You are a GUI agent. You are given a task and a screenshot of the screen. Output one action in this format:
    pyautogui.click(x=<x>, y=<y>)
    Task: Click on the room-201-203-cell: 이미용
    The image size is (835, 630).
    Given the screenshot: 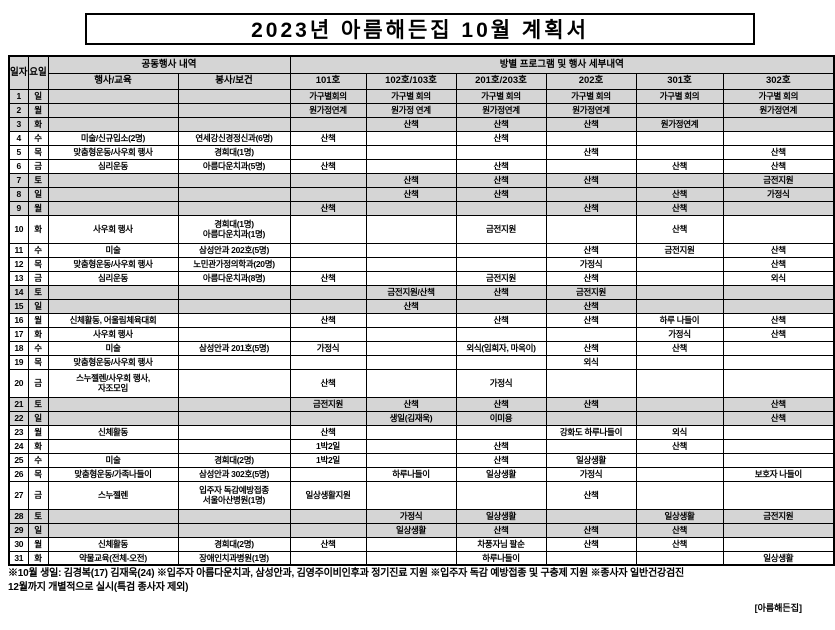 What is the action you would take?
    pyautogui.click(x=501, y=418)
    